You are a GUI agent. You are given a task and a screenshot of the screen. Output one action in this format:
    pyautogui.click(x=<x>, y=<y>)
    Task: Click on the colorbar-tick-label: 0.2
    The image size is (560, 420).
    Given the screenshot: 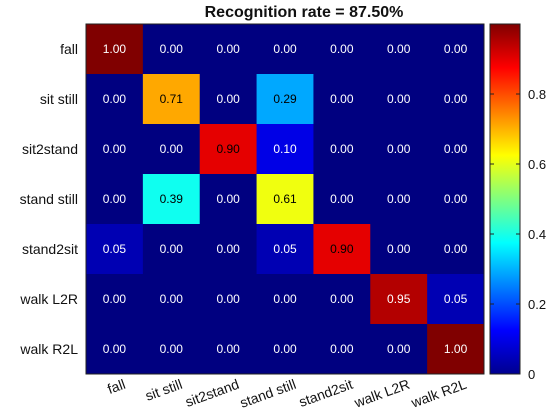 What is the action you would take?
    pyautogui.click(x=537, y=304)
    